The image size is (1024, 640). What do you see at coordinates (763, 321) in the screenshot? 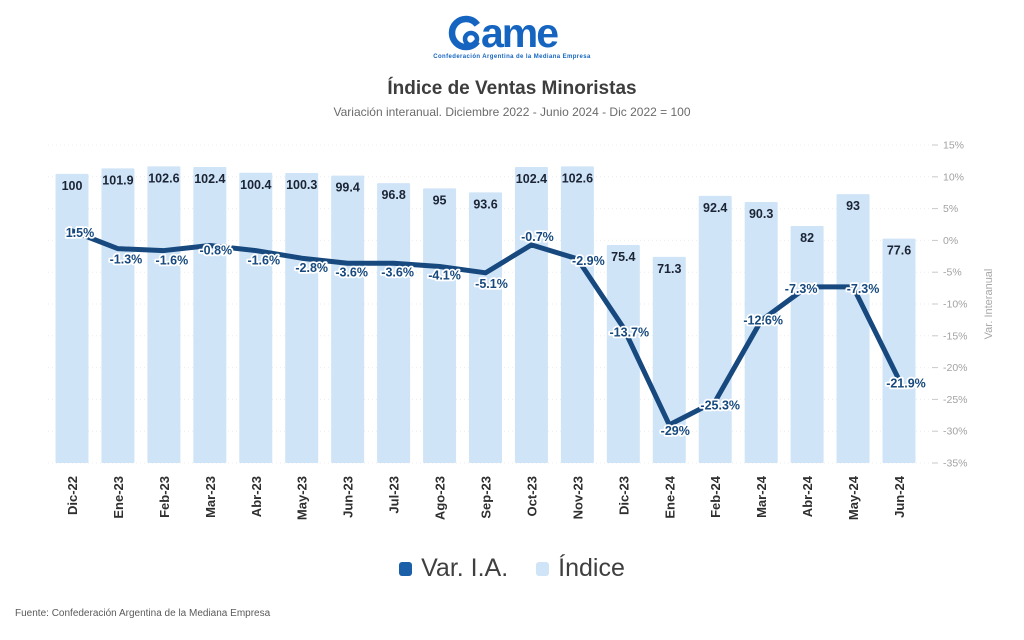
I see `line-value-label: -12.6%` at bounding box center [763, 321].